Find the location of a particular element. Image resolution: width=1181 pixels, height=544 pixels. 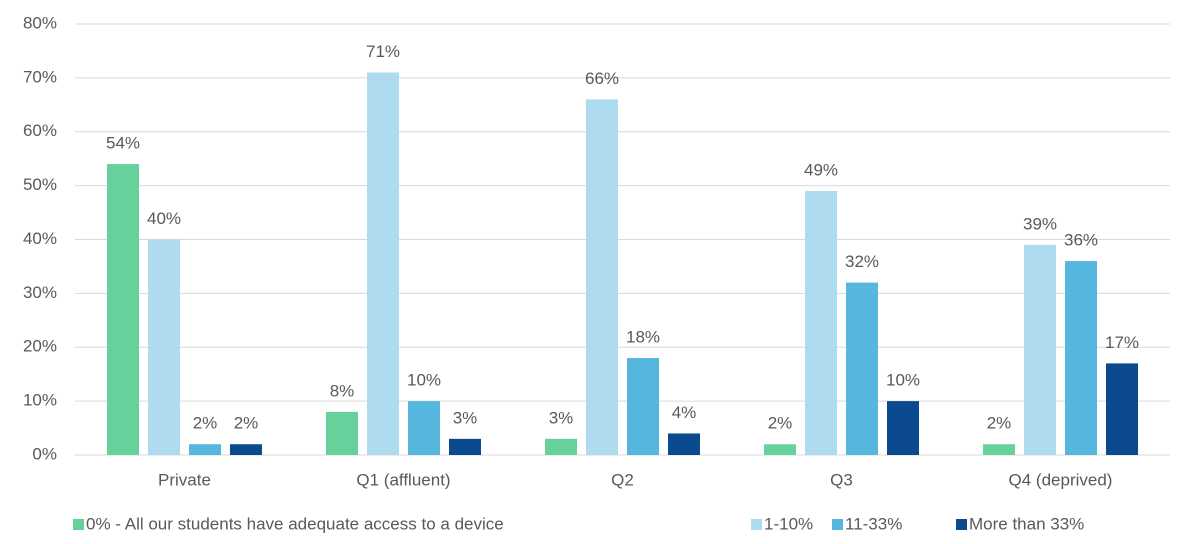

x-tick-label: Q1 (affluent) is located at coordinates (403, 479).